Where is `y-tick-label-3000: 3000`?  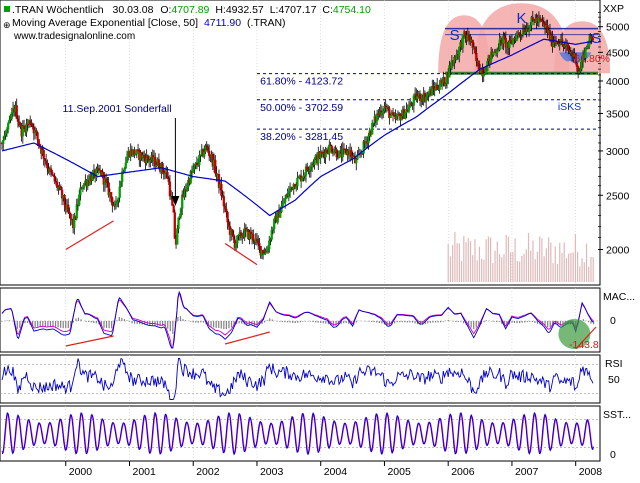 y-tick-label-3000: 3000 is located at coordinates (618, 152).